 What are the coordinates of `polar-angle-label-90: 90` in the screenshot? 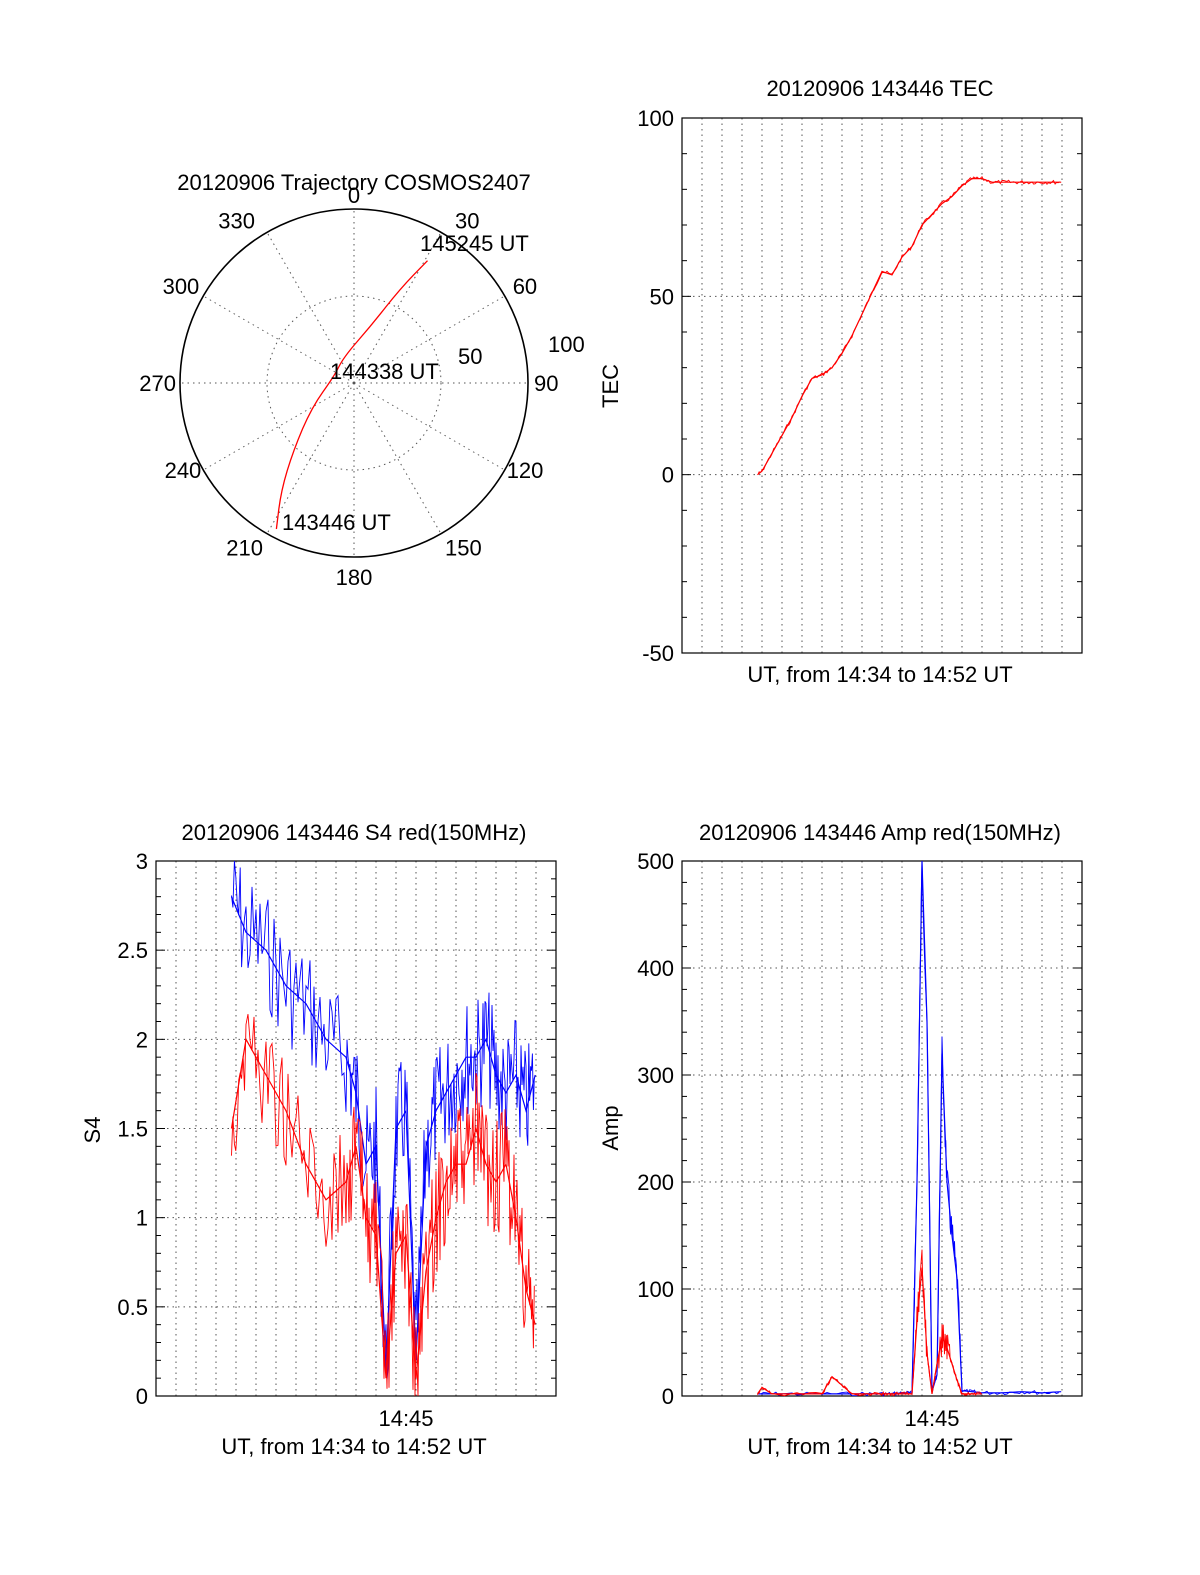 It's located at (546, 383).